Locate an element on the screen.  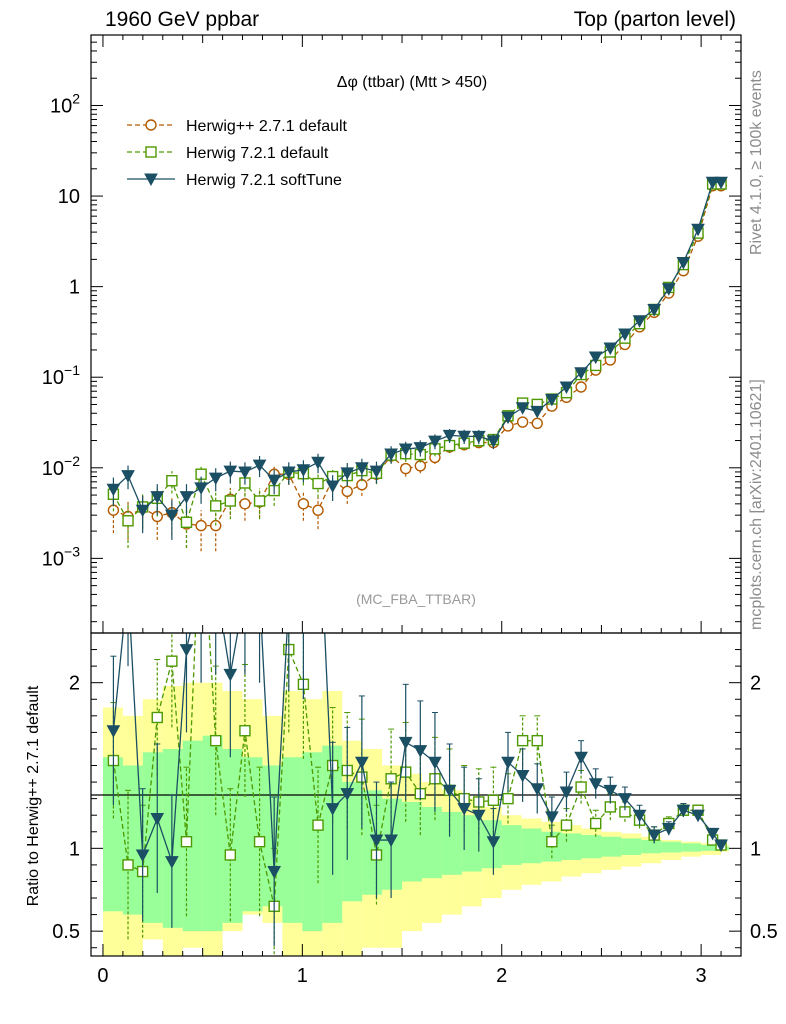
ratio-y-axis-label: Ratio to Herwig++ 2.7.1 default is located at coordinates (33, 795).